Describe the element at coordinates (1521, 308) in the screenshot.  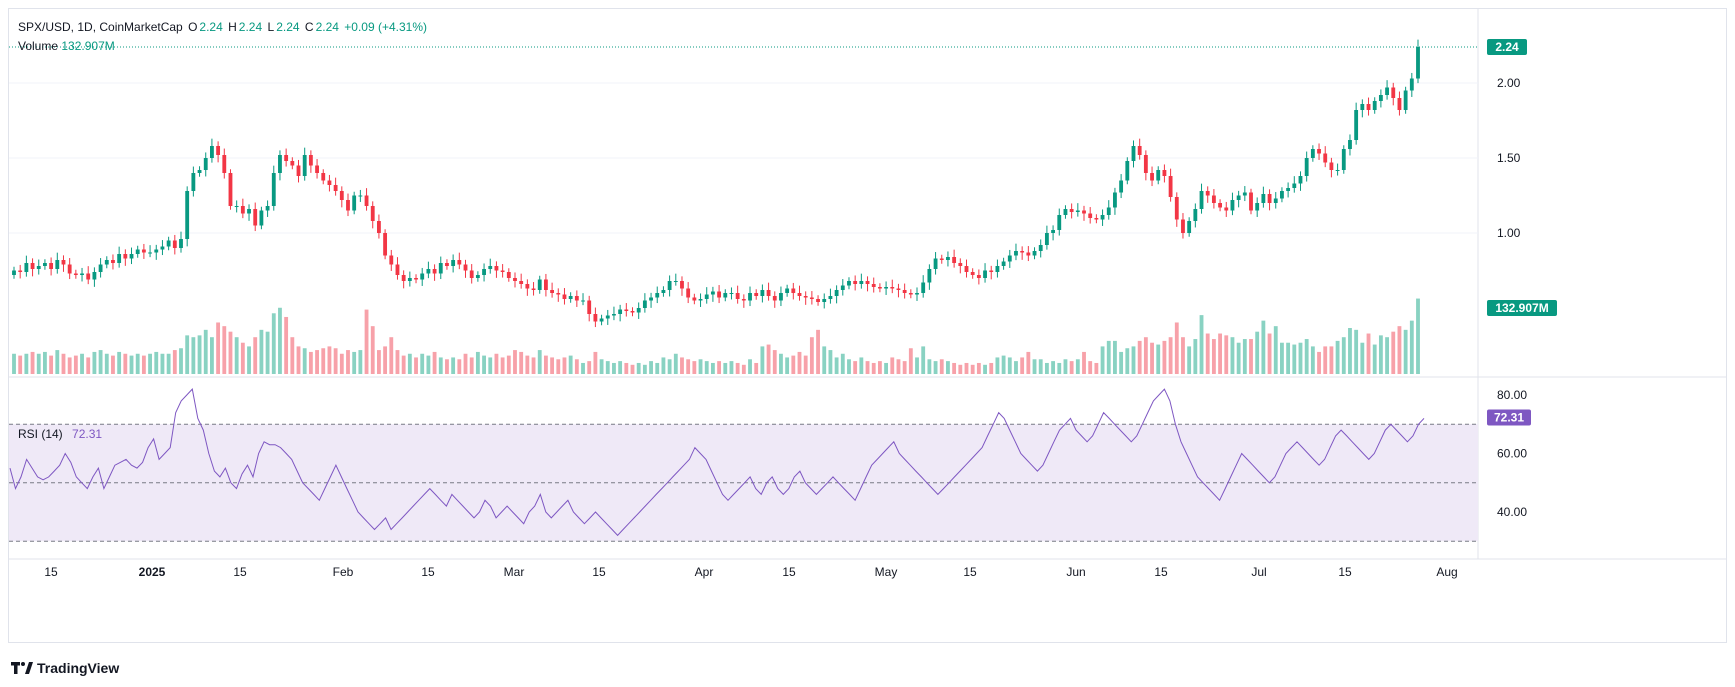
I see `last-volume-label: 132.907M` at that location.